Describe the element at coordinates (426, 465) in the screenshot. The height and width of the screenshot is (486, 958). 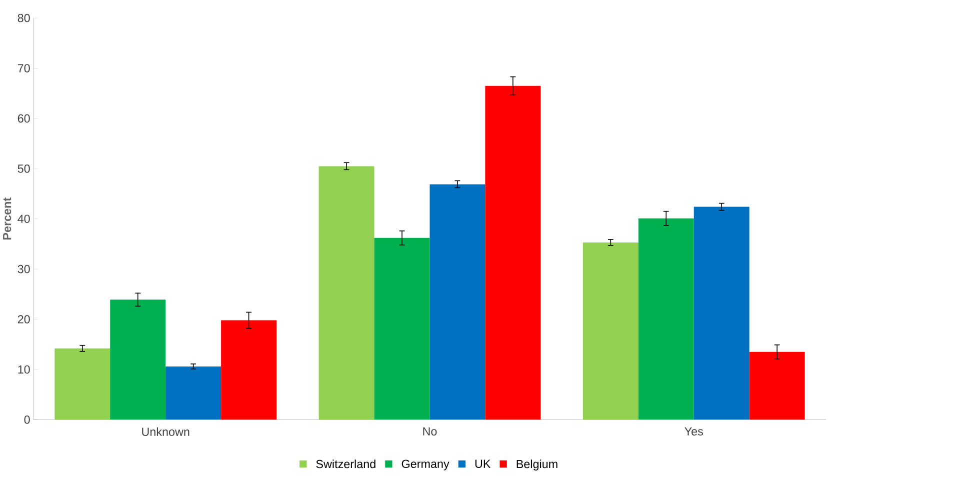
I see `legend-label: Germany` at that location.